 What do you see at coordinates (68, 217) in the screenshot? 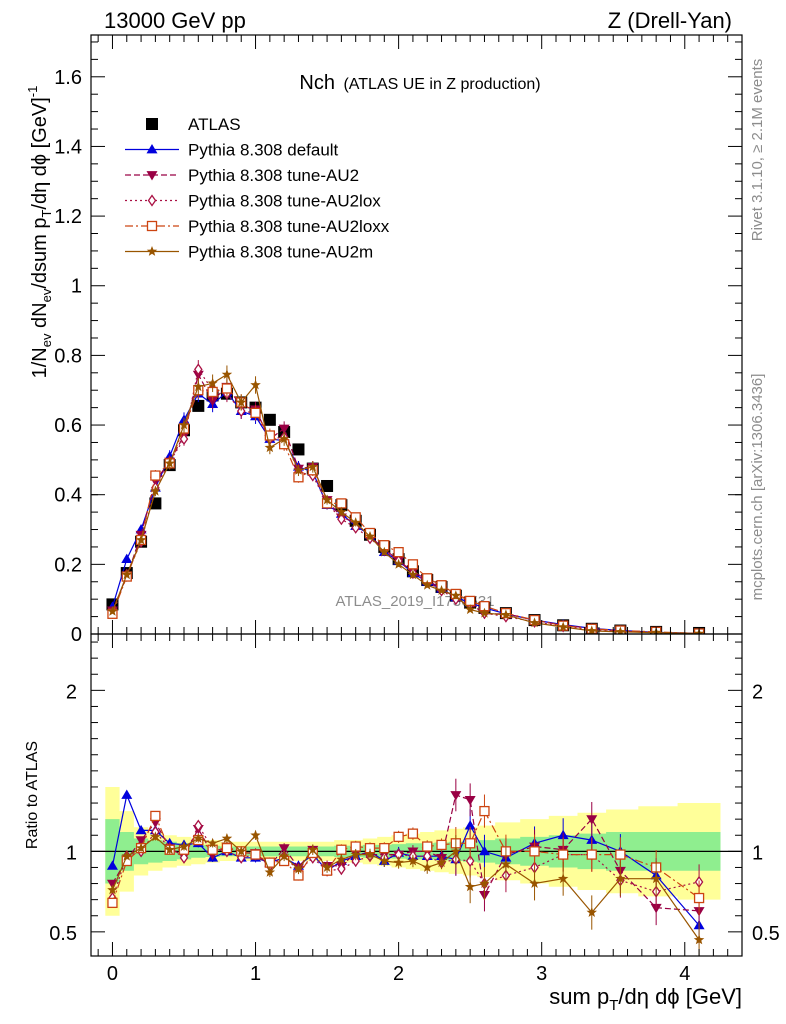
I see `main-ytick-label: 1.2` at bounding box center [68, 217].